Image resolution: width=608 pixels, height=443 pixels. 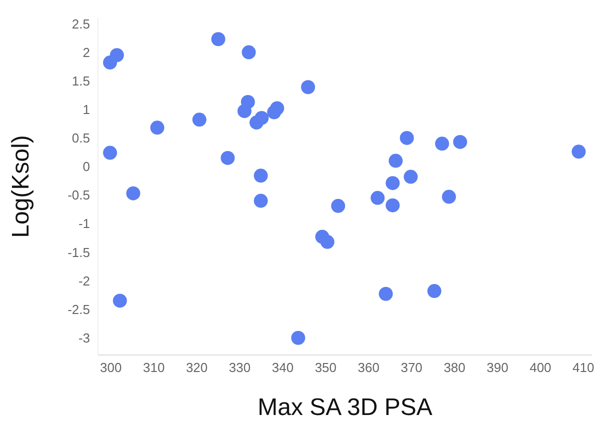 I want to click on x-tick-label: 330, so click(x=239, y=368).